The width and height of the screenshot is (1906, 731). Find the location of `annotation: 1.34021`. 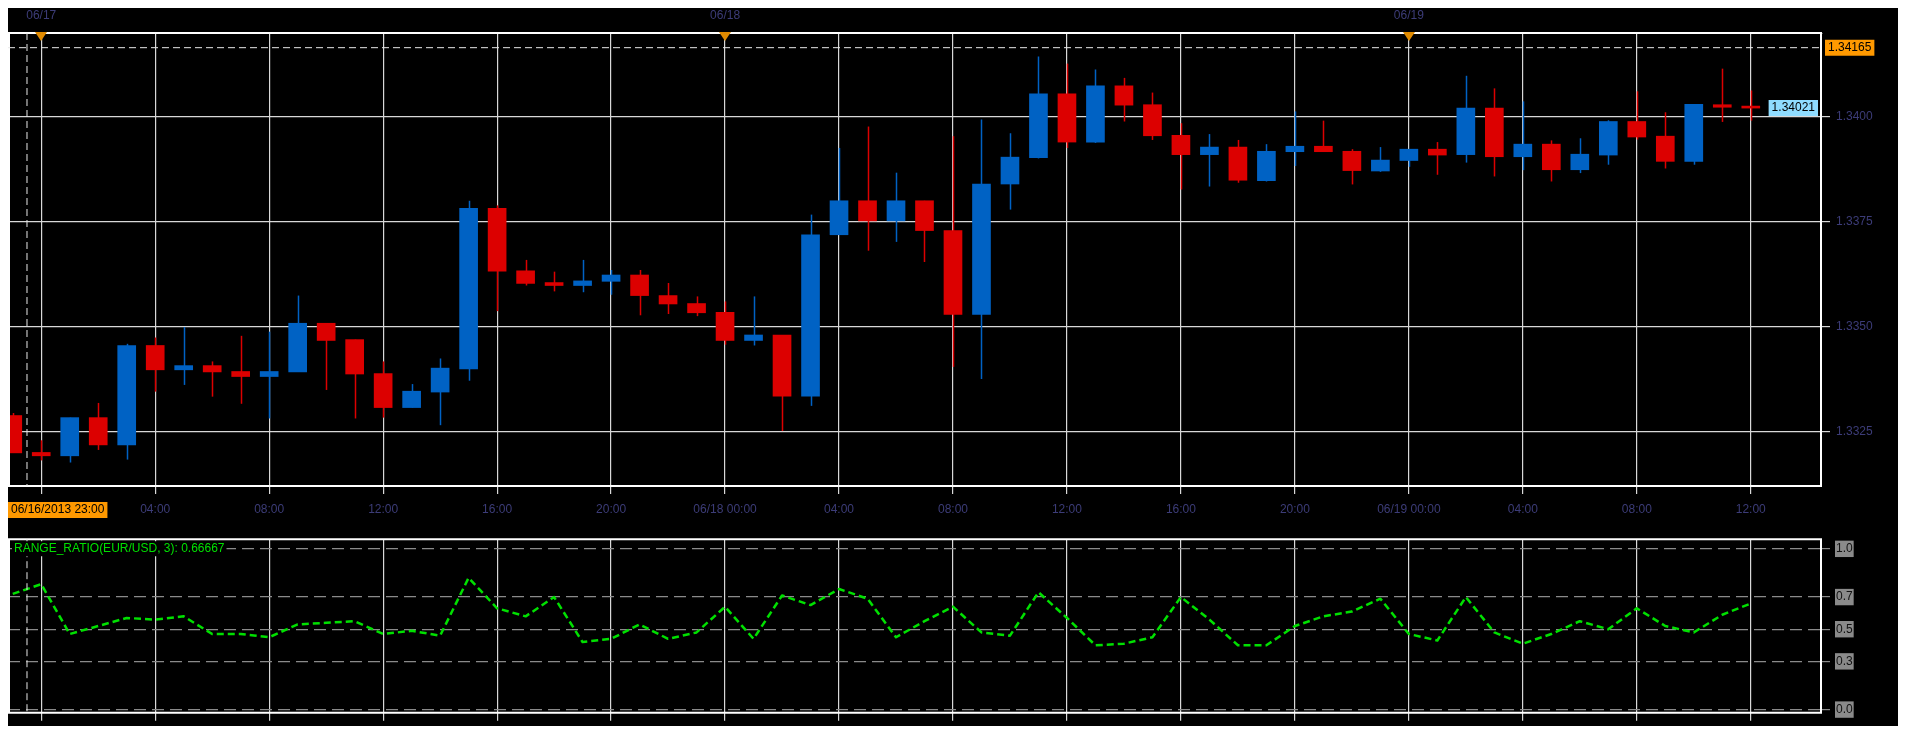

annotation: 1.34021 is located at coordinates (1793, 107).